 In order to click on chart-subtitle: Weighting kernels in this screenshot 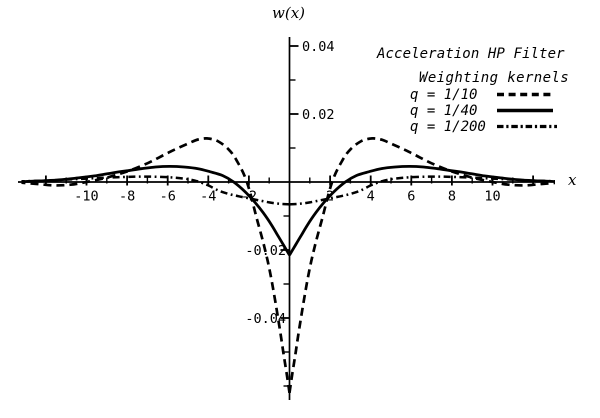, I will do `click(494, 78)`.